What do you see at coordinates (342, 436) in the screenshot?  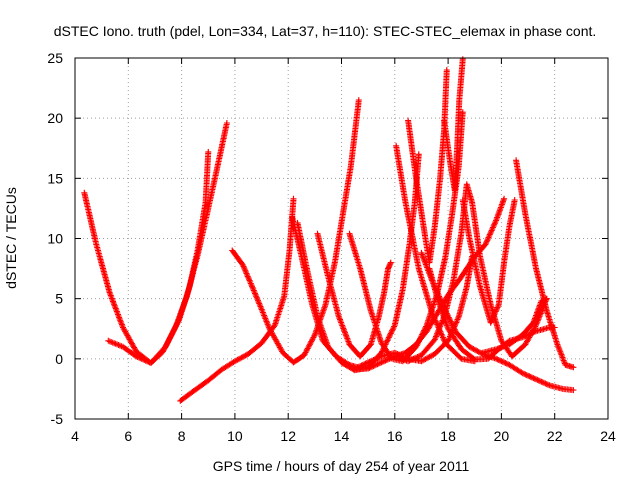 I see `x-tick-label: 14` at bounding box center [342, 436].